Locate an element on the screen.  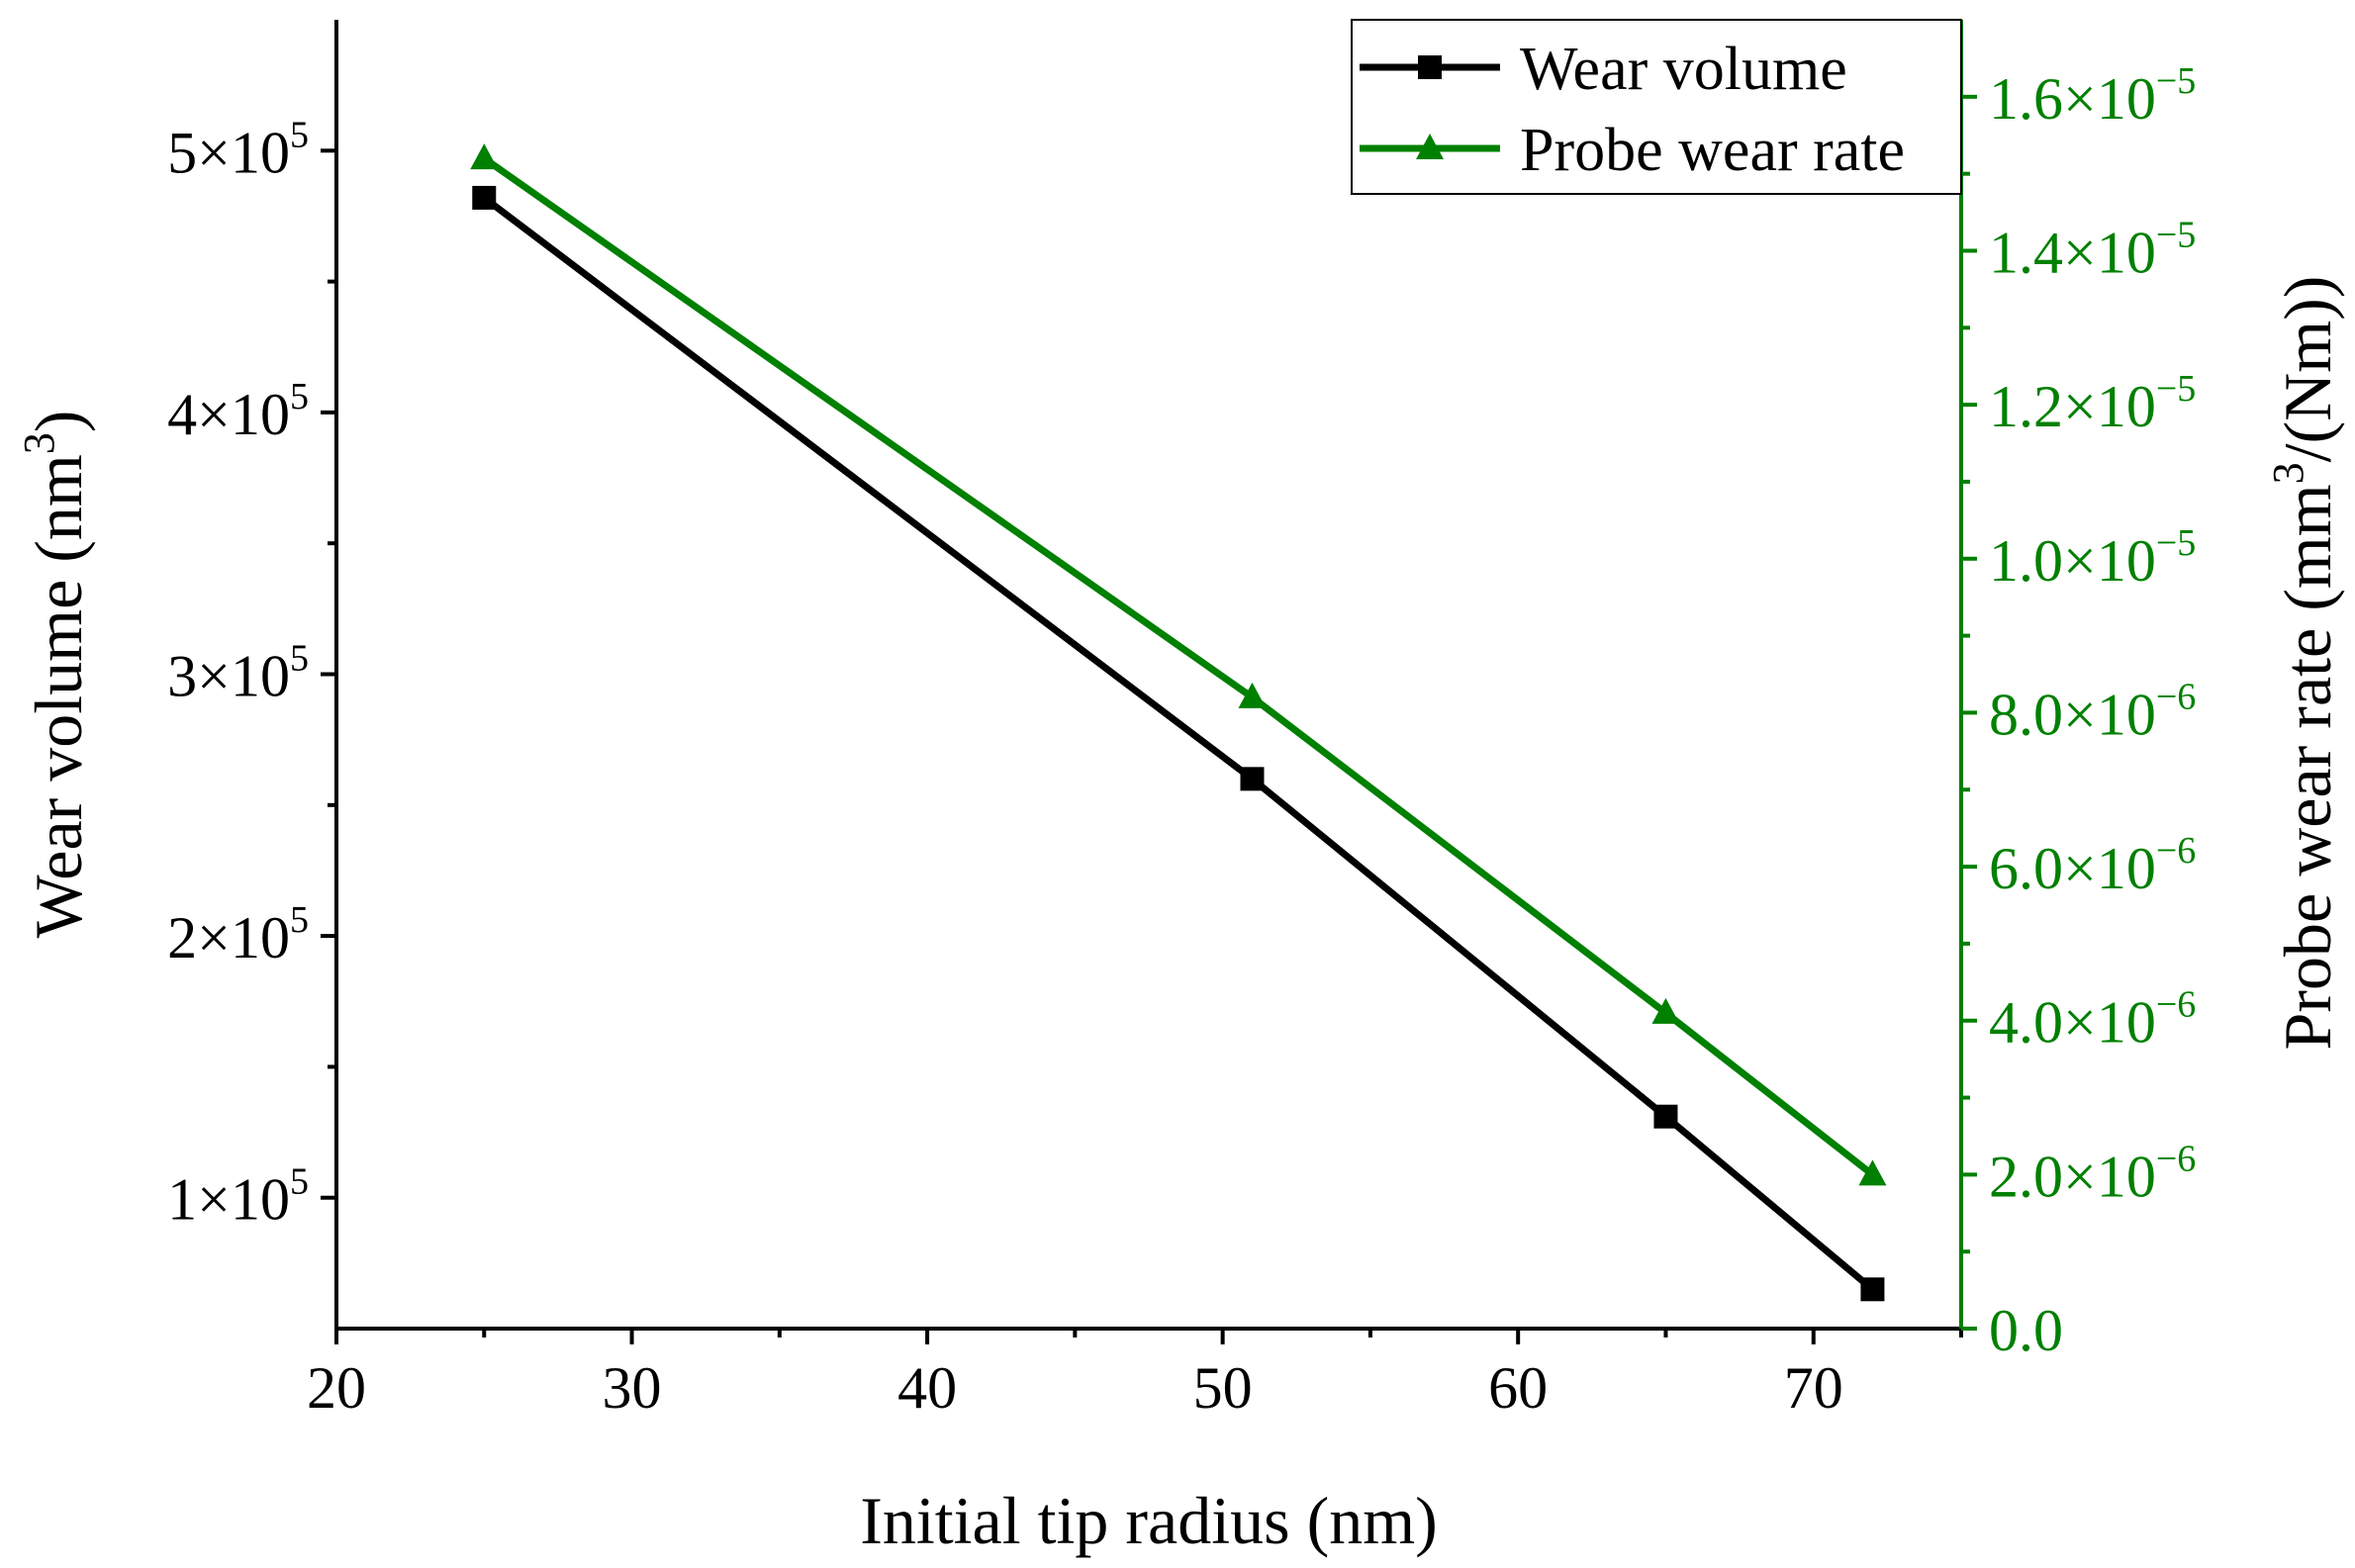
y-axis-right-title: Probe wear rate (mm3/(Nm)) is located at coordinates (2304, 663).